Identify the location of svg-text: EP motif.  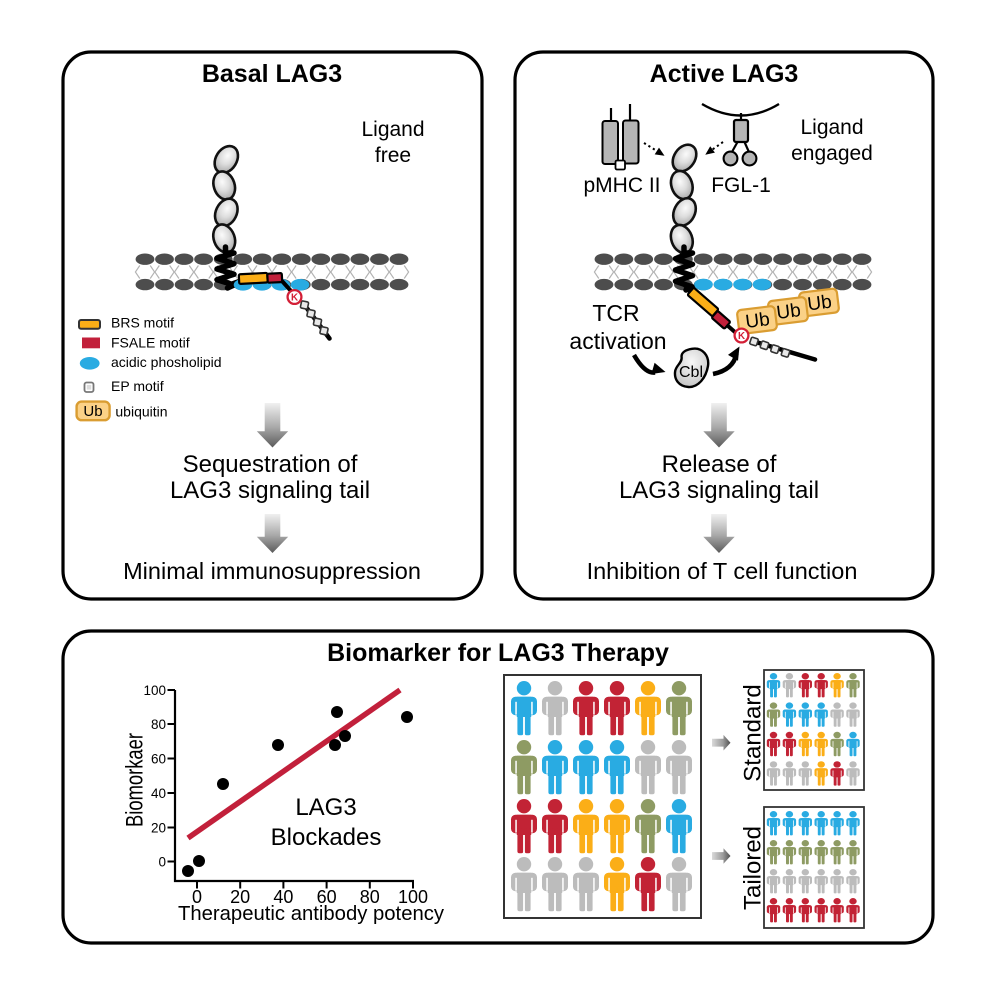
(137, 386).